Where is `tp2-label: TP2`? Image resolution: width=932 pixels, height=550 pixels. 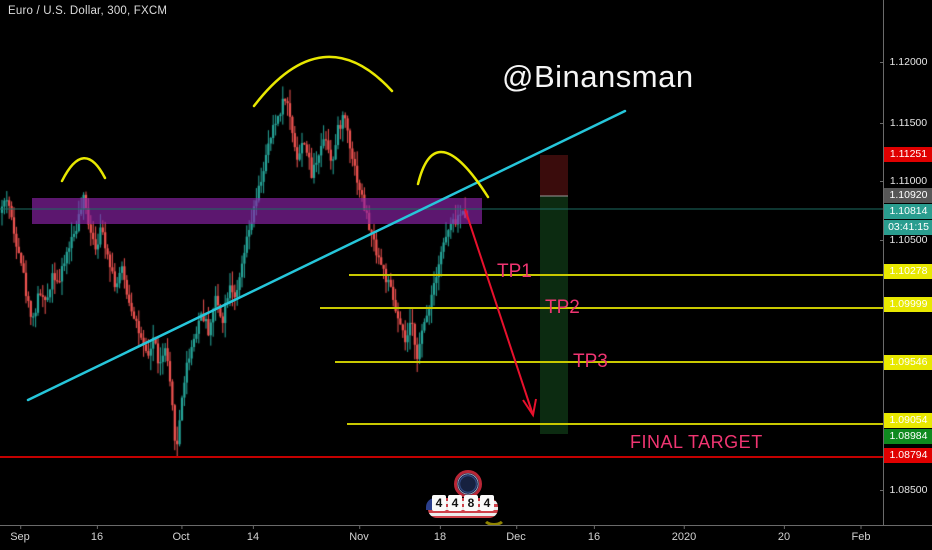
tp2-label: TP2 is located at coordinates (562, 307).